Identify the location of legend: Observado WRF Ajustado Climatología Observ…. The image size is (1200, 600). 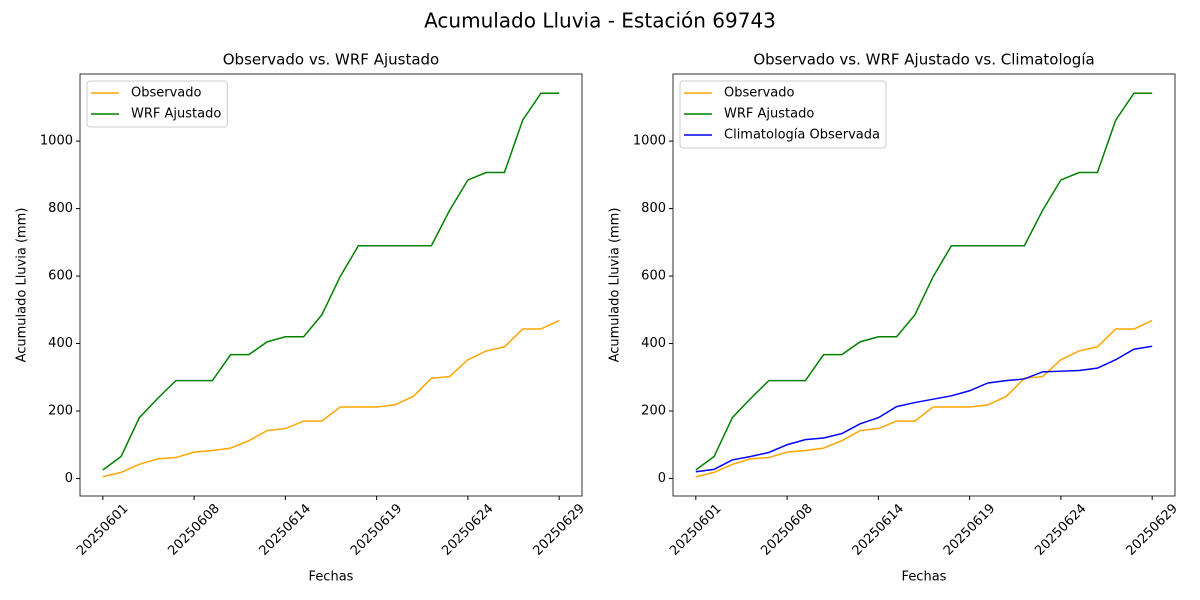
(783, 114).